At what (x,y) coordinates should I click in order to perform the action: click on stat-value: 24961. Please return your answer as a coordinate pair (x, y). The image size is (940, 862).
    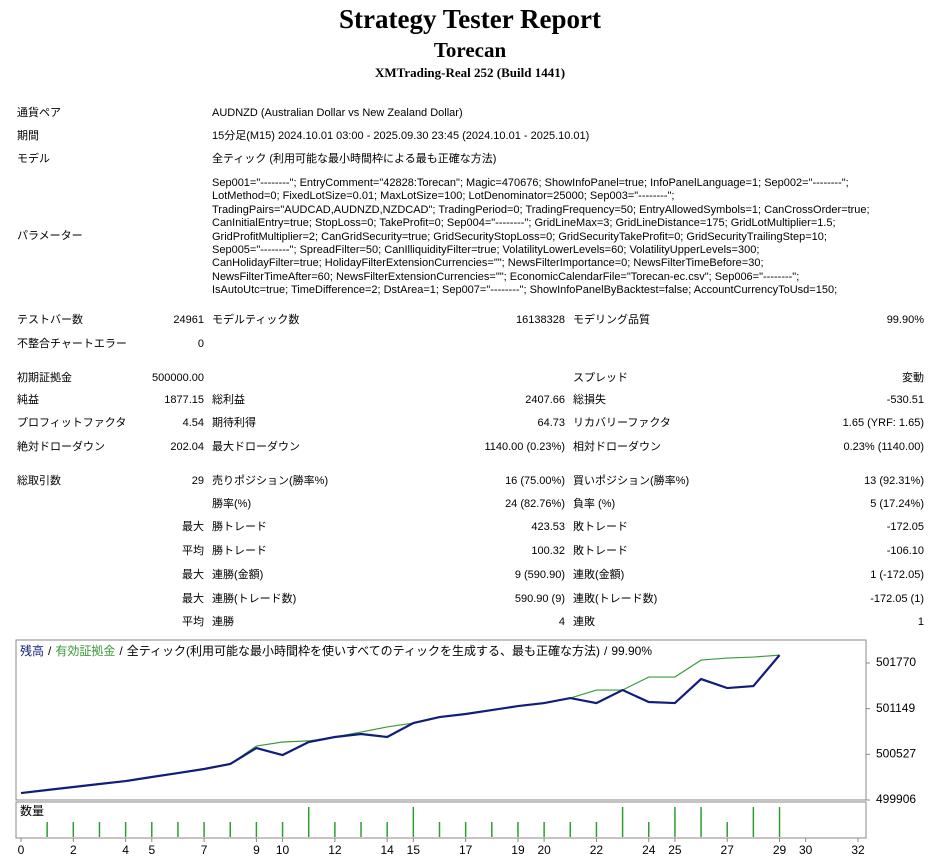
    Looking at the image, I should click on (188, 320).